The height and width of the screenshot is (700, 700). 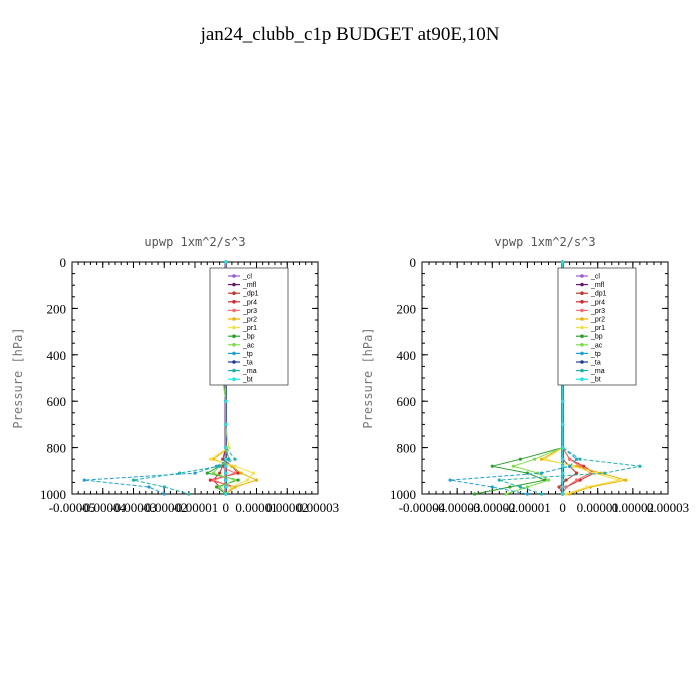 I want to click on y-tick-label: 200, so click(x=57, y=308).